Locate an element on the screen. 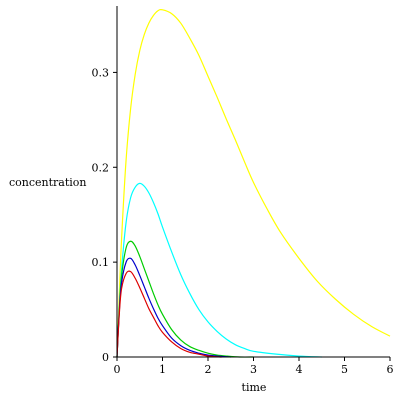 The width and height of the screenshot is (400, 400). x-tick-label: 2 is located at coordinates (208, 369).